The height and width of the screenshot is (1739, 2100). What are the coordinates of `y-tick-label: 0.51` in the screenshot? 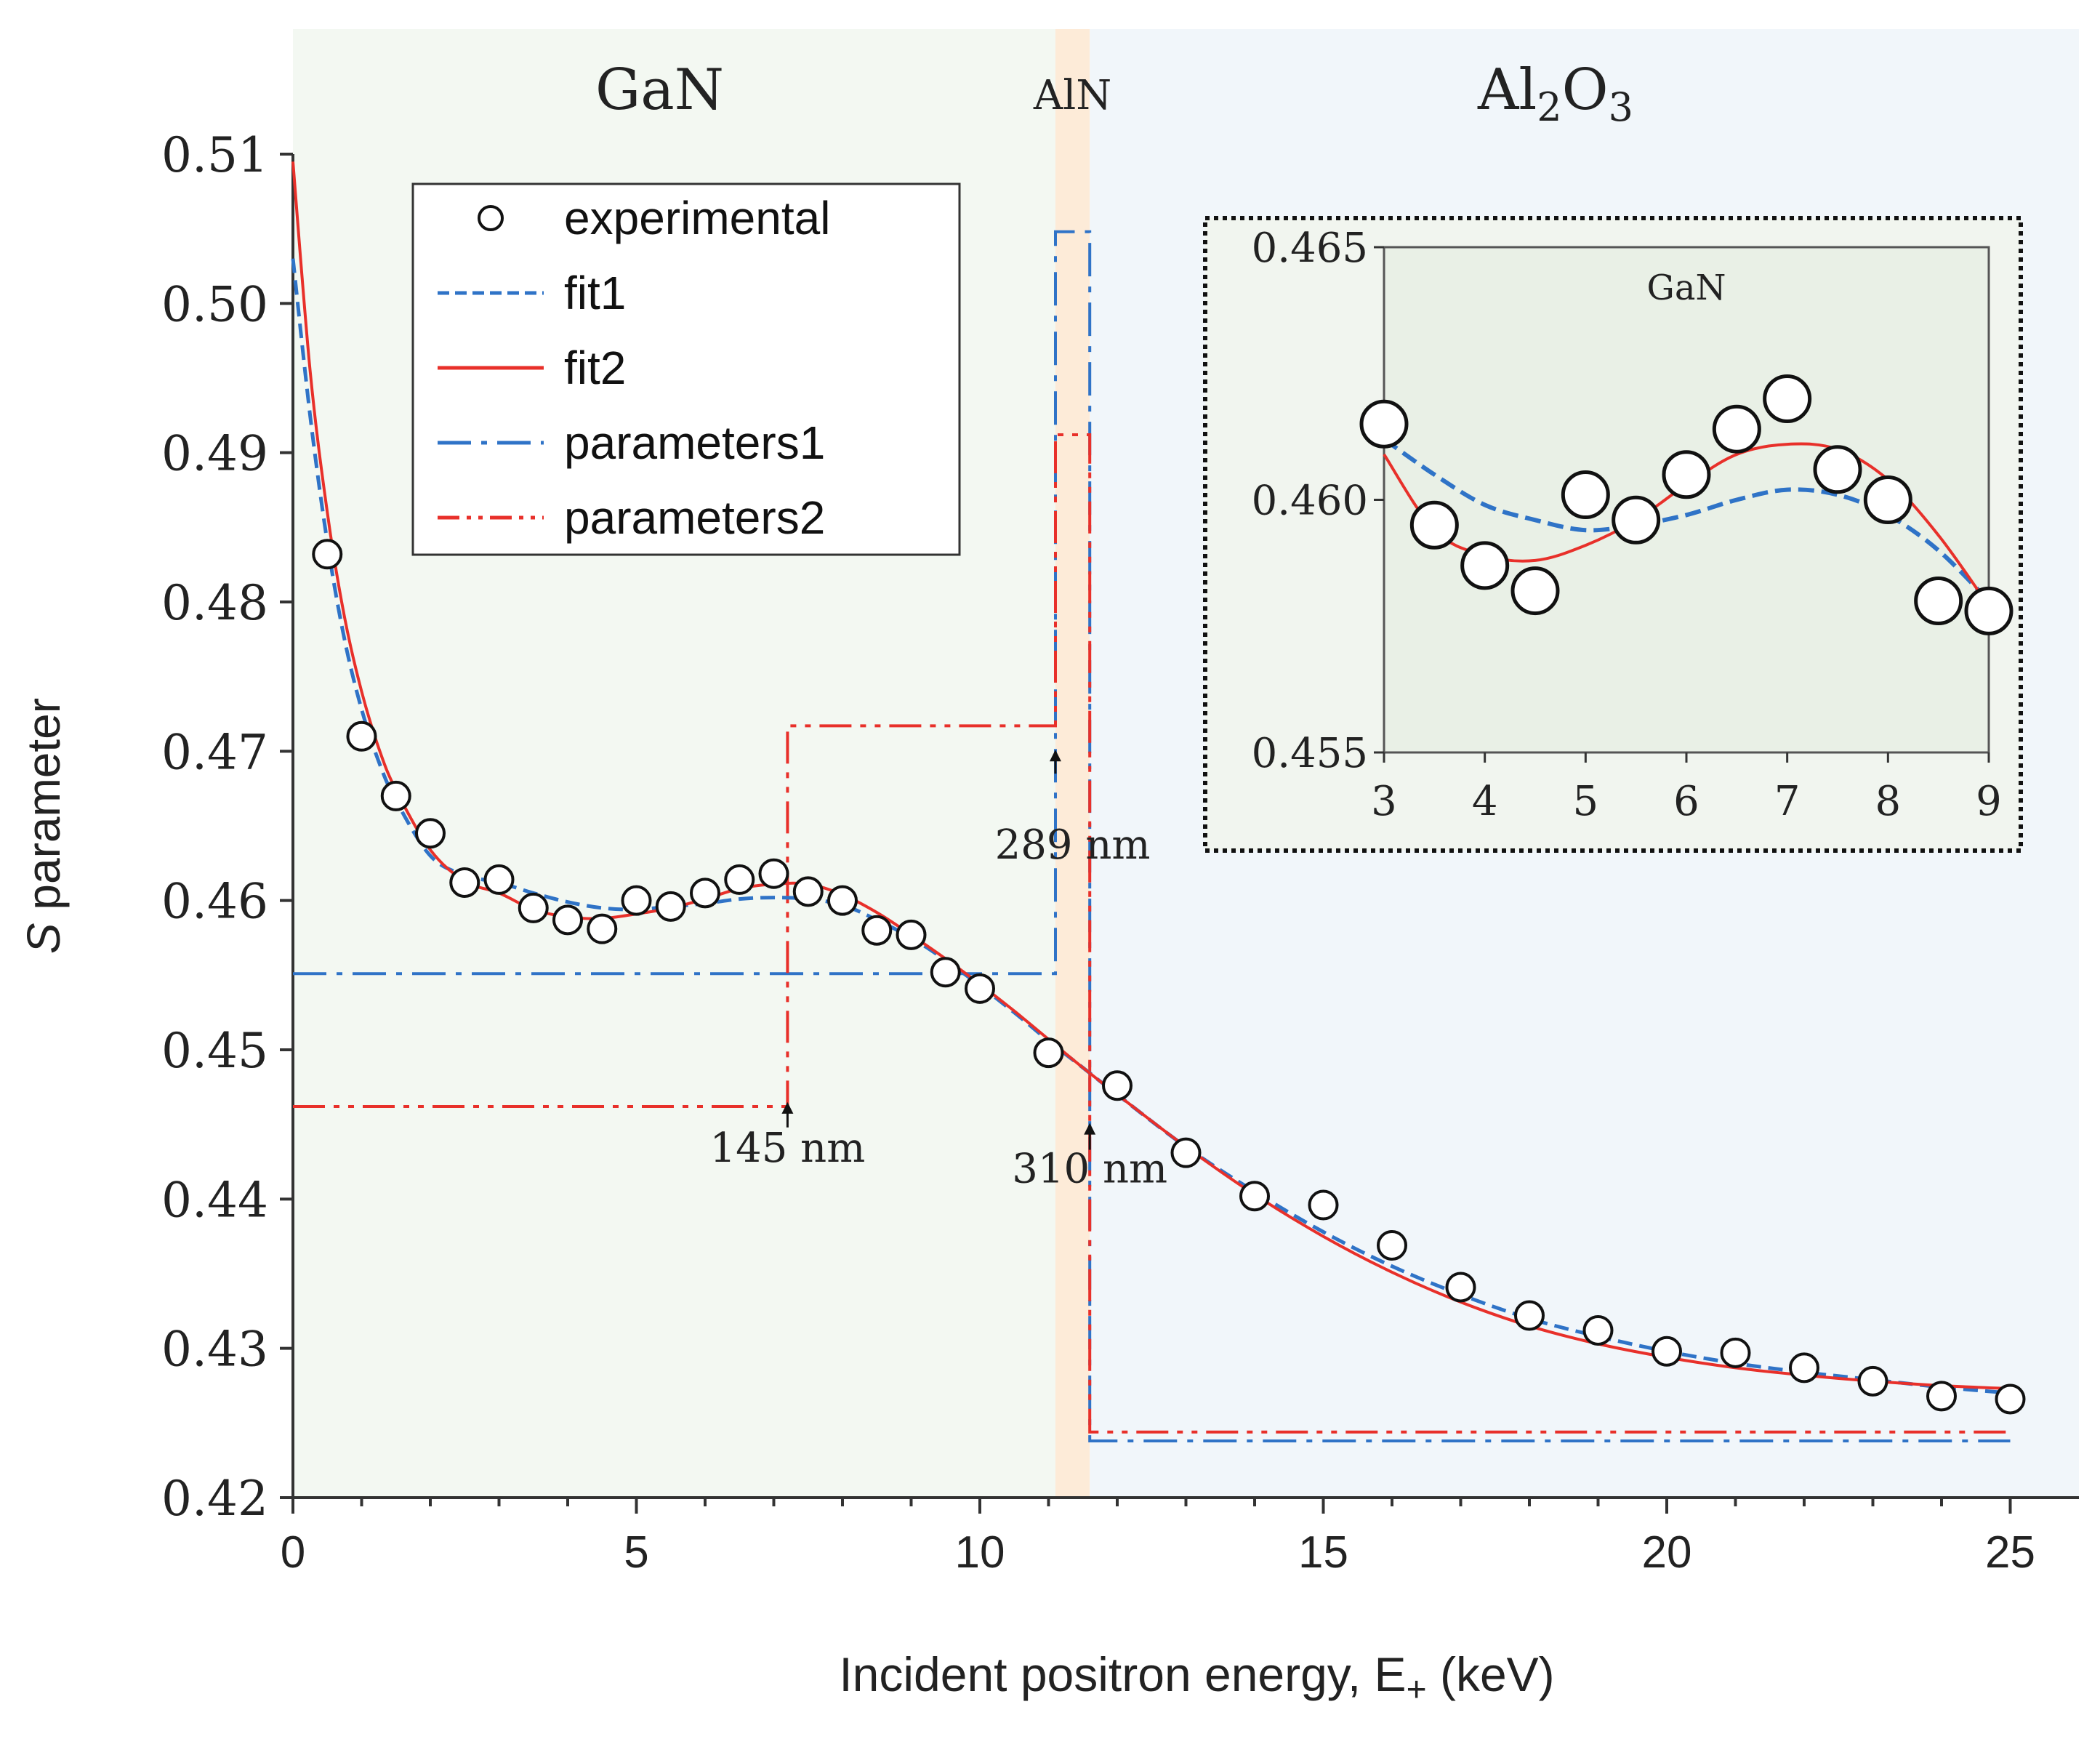 It's located at (214, 155).